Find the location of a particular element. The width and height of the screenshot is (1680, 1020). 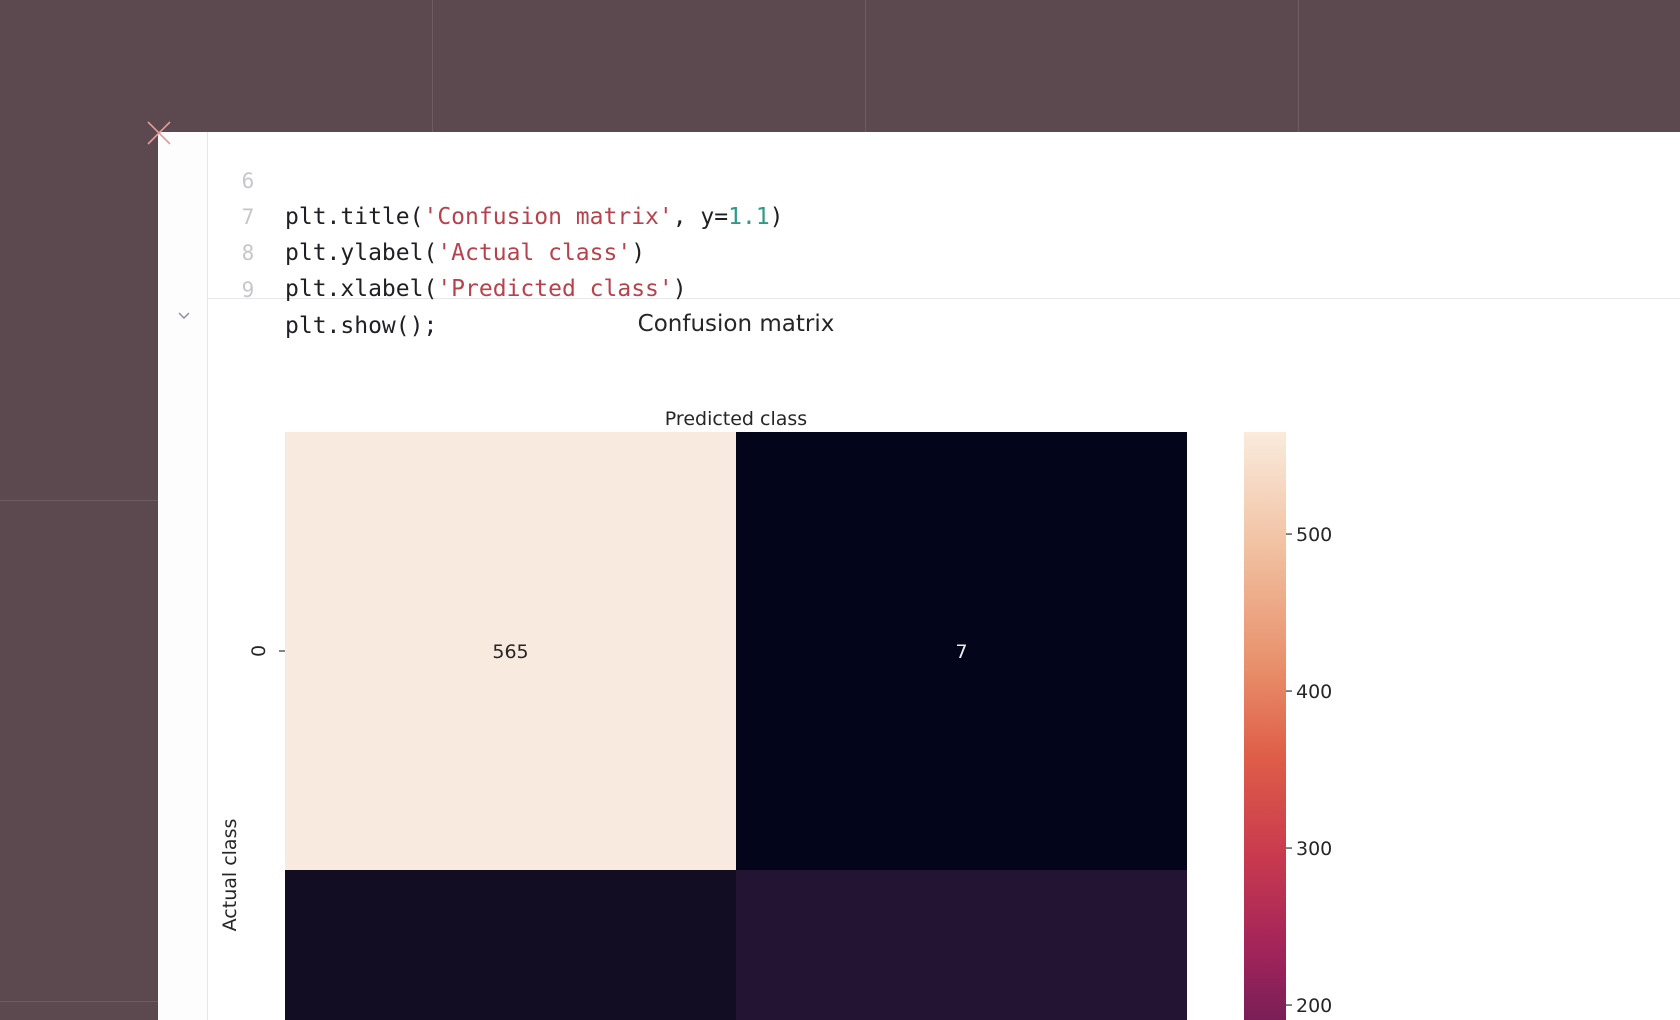

code-line: 8 plt.xlabel('Predicted class') is located at coordinates (658, 250).